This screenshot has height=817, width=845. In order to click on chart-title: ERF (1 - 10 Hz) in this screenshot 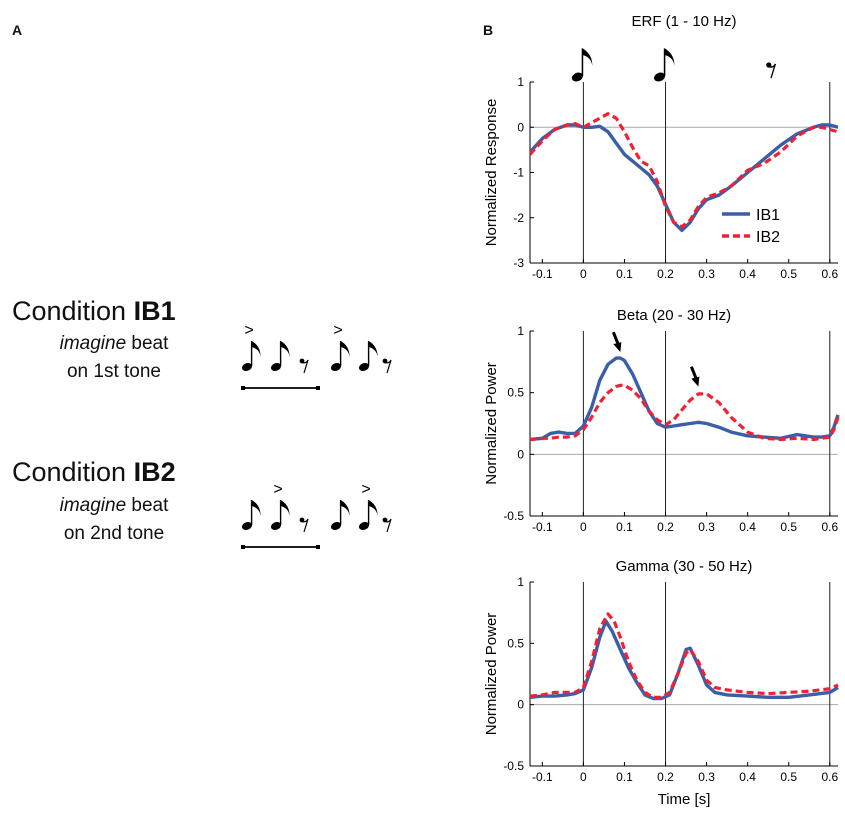, I will do `click(683, 21)`.